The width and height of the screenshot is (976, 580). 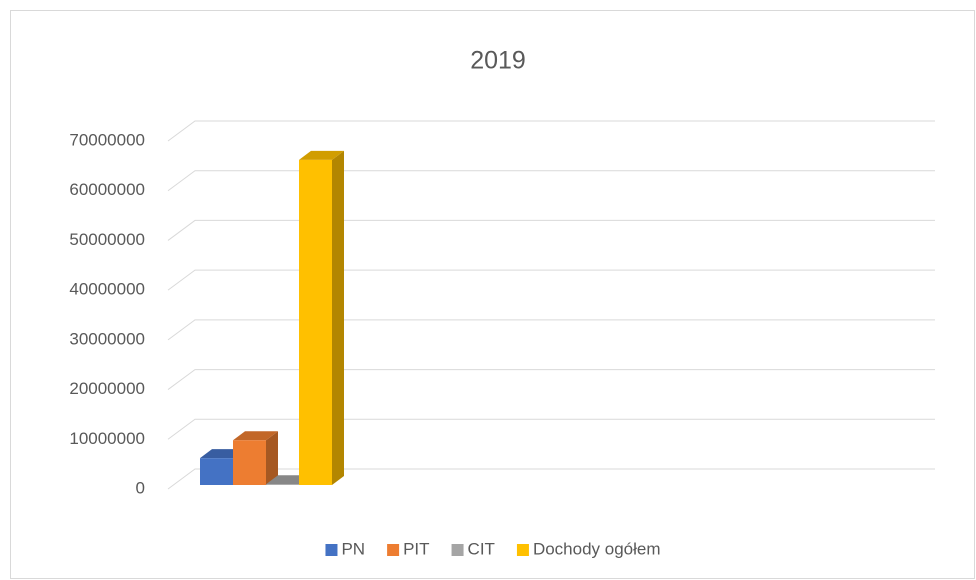 I want to click on legend-label: Dochody ogółem, so click(x=597, y=548).